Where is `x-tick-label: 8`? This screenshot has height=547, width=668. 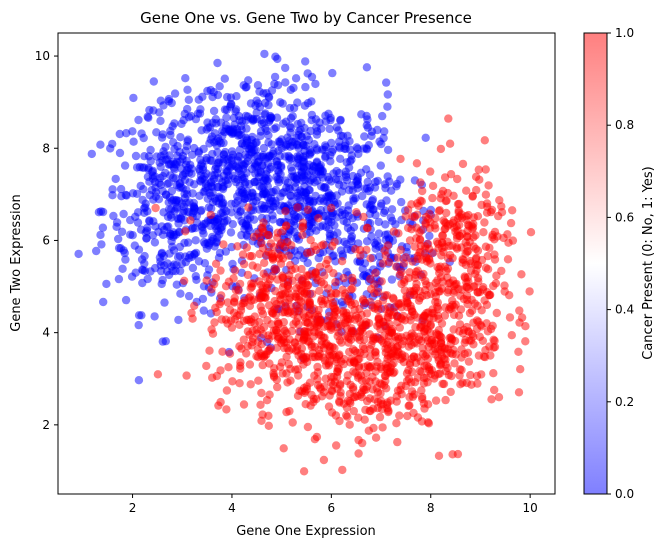
x-tick-label: 8 is located at coordinates (431, 508).